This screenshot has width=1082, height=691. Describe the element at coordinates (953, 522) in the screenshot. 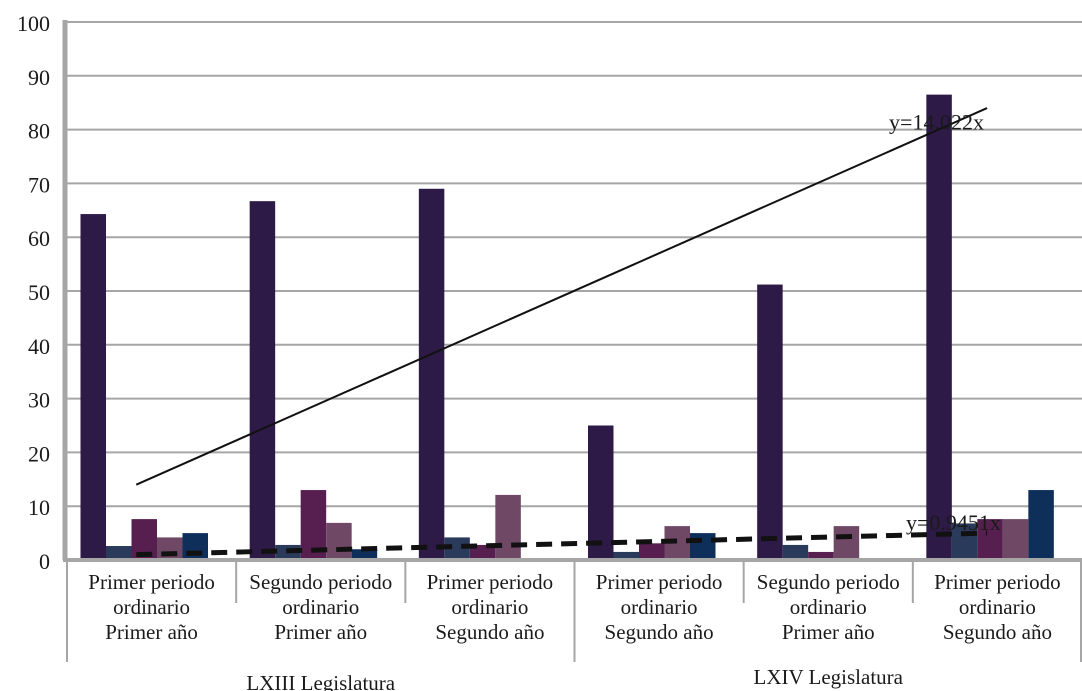

I see `trendline-label: y=0.9451x` at that location.